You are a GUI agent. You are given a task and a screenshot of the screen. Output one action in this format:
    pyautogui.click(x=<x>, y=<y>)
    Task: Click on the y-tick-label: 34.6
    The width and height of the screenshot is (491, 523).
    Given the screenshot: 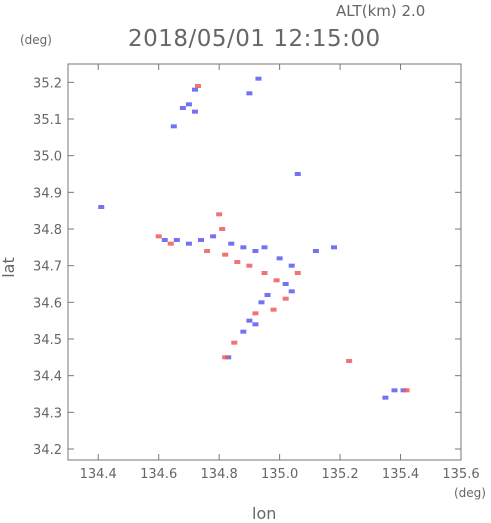 What is the action you would take?
    pyautogui.click(x=47, y=303)
    